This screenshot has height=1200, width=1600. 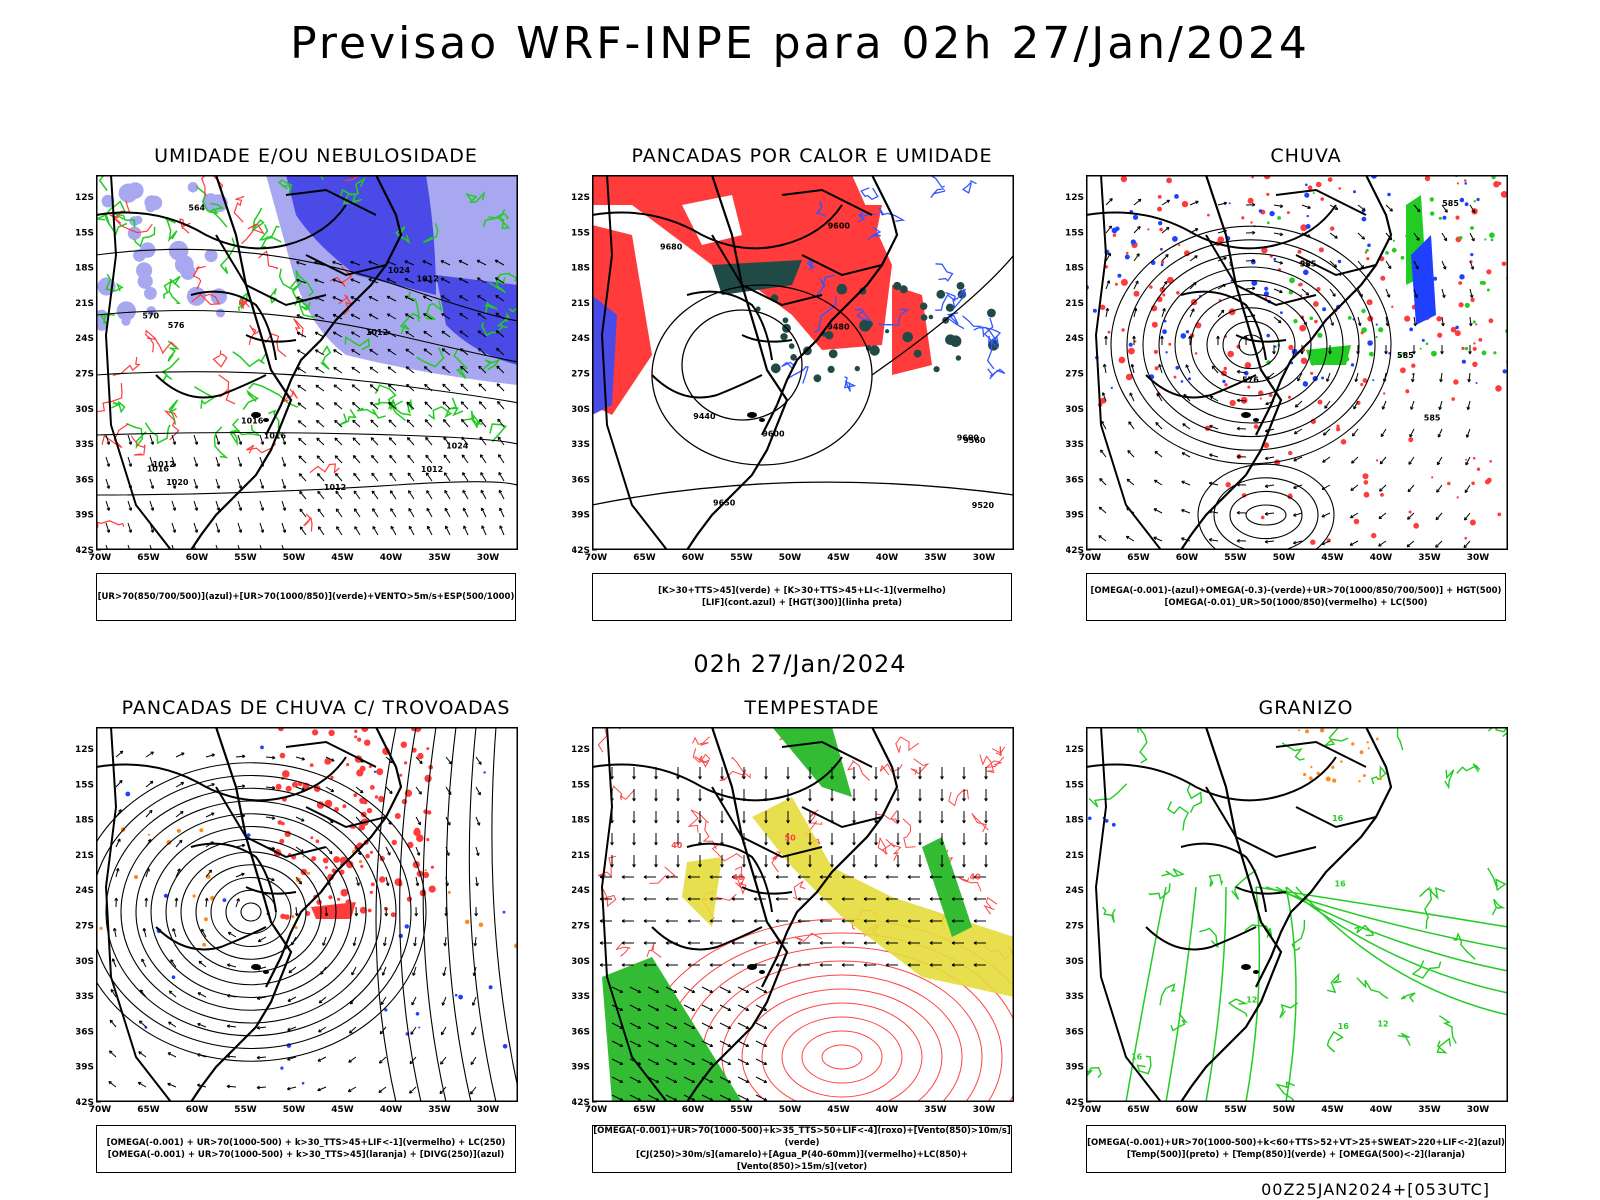 I want to click on divergence-blue-patch, so click(x=282, y=1068).